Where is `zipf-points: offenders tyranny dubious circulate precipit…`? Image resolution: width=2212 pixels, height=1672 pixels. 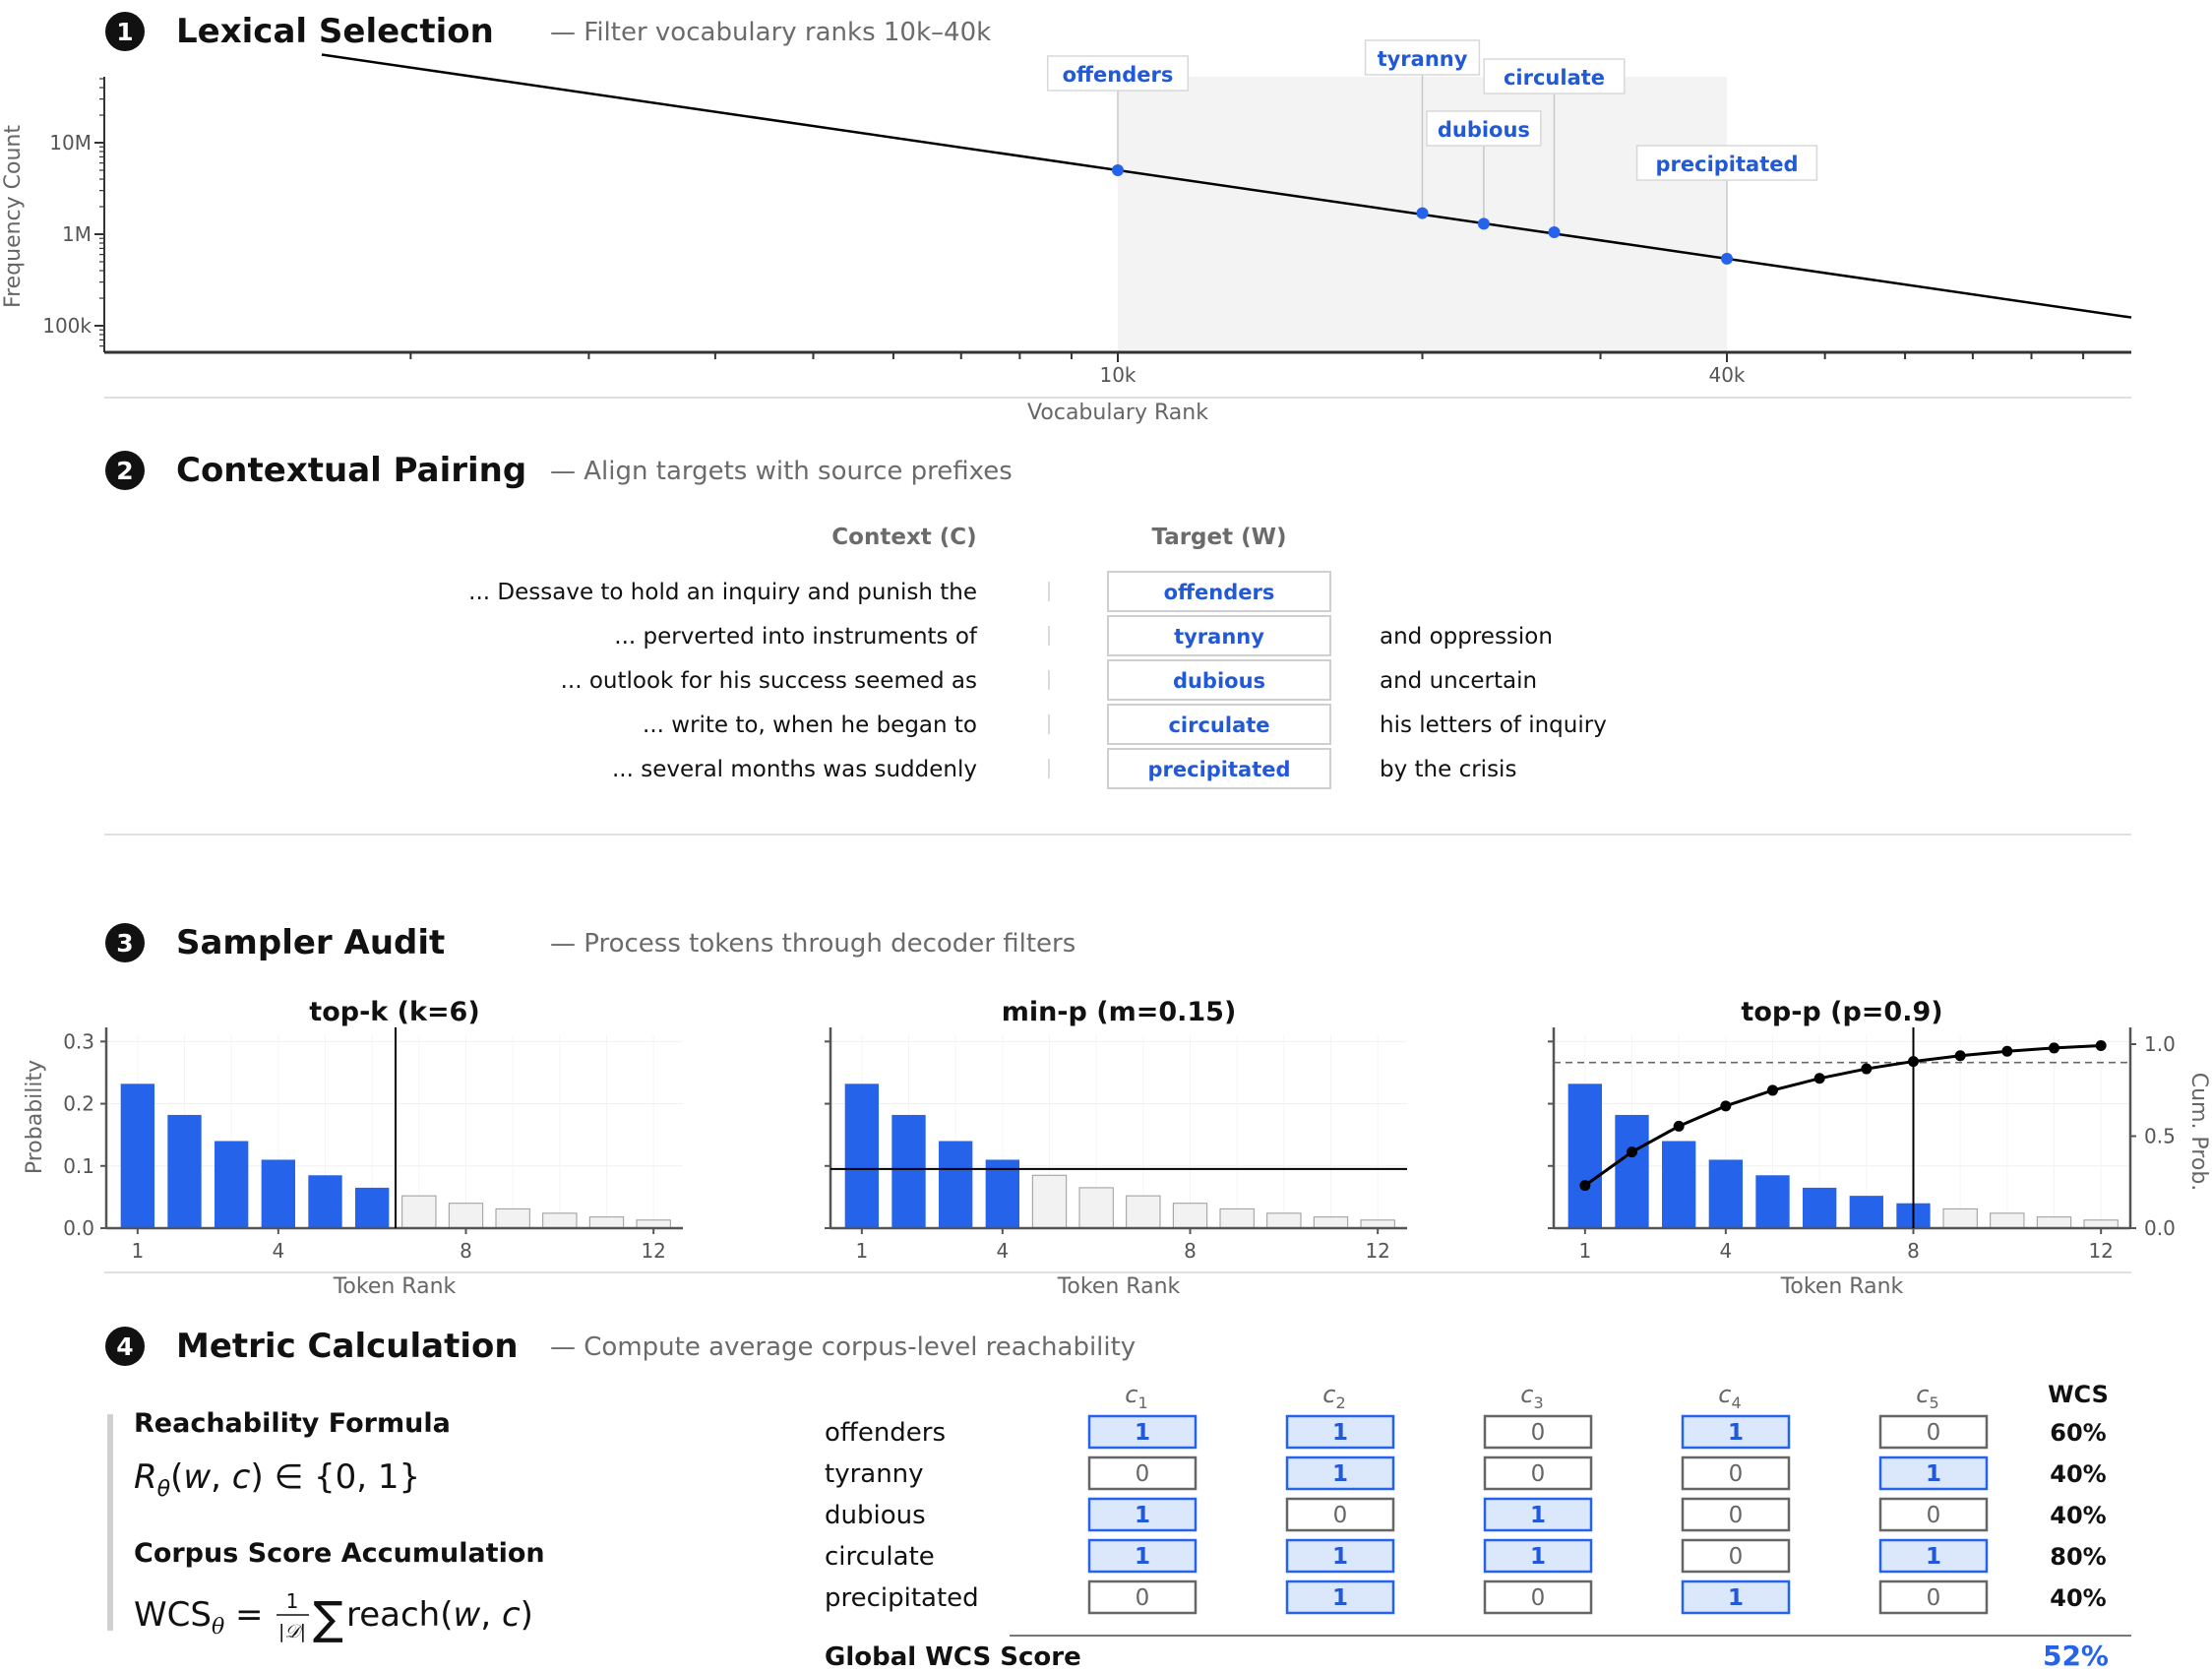 zipf-points: offenders tyranny dubious circulate precipit… is located at coordinates (1432, 152).